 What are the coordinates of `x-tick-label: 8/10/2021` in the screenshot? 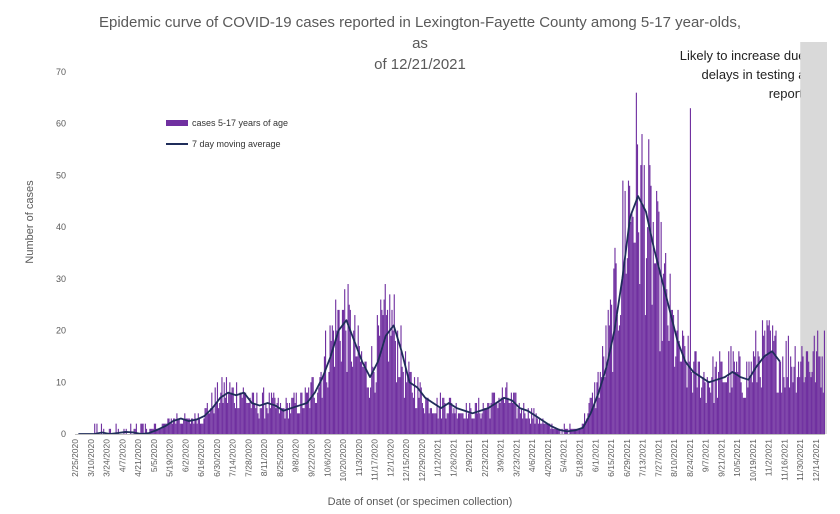 It's located at (674, 458).